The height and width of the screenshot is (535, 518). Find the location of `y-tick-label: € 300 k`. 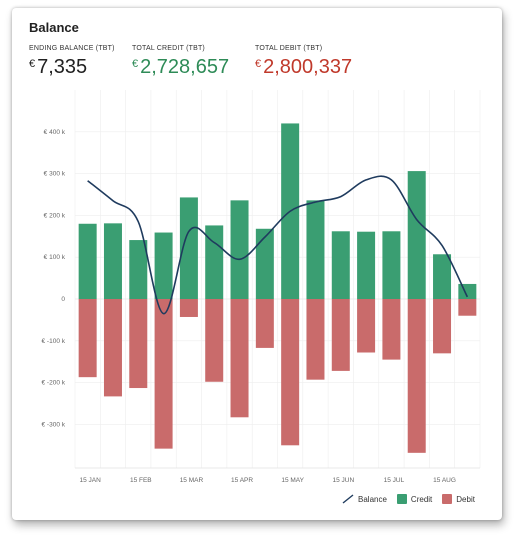

y-tick-label: € 300 k is located at coordinates (55, 174).